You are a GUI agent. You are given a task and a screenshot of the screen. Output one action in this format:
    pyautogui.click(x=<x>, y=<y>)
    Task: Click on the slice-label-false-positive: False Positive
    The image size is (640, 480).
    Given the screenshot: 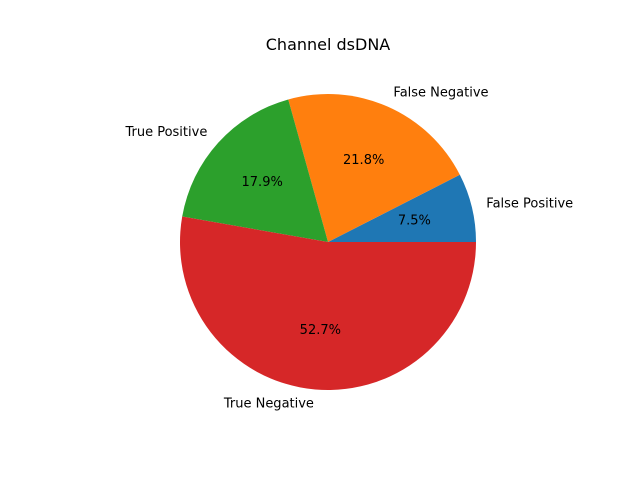 What is the action you would take?
    pyautogui.click(x=529, y=203)
    